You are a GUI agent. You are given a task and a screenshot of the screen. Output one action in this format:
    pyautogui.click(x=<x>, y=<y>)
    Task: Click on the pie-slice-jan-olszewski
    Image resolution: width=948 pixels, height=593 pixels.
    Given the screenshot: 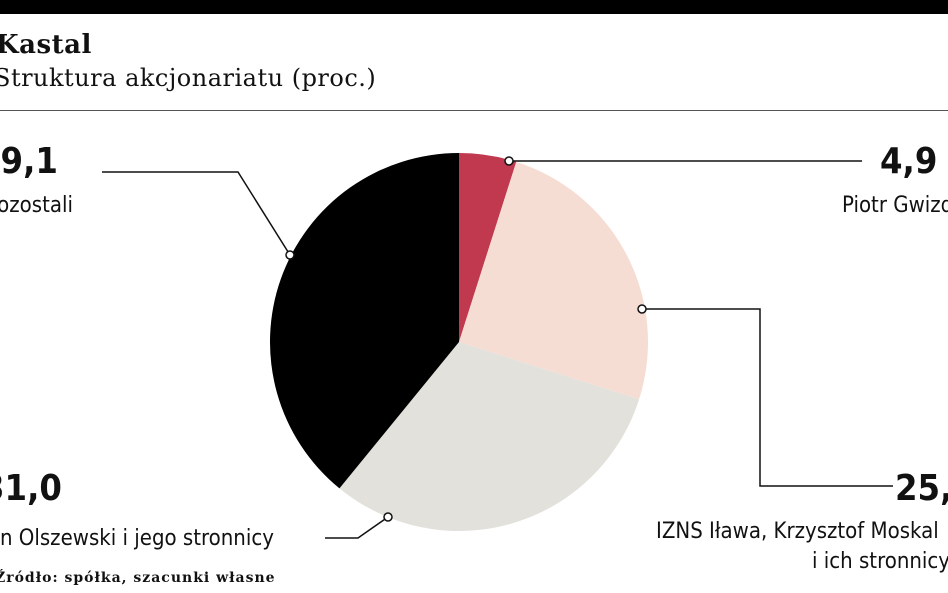 What is the action you would take?
    pyautogui.click(x=489, y=437)
    